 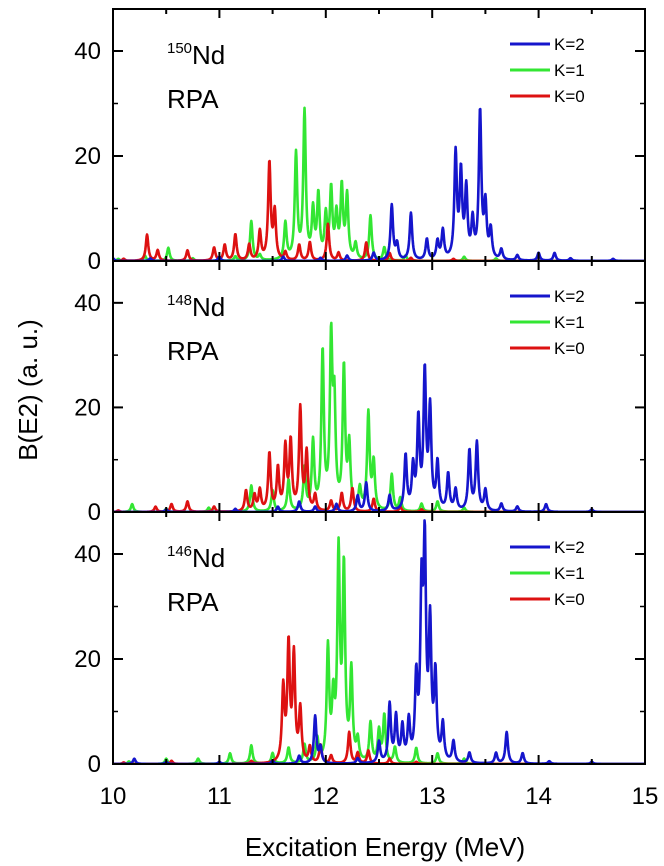 What do you see at coordinates (179, 300) in the screenshot?
I see `mass-number: 148` at bounding box center [179, 300].